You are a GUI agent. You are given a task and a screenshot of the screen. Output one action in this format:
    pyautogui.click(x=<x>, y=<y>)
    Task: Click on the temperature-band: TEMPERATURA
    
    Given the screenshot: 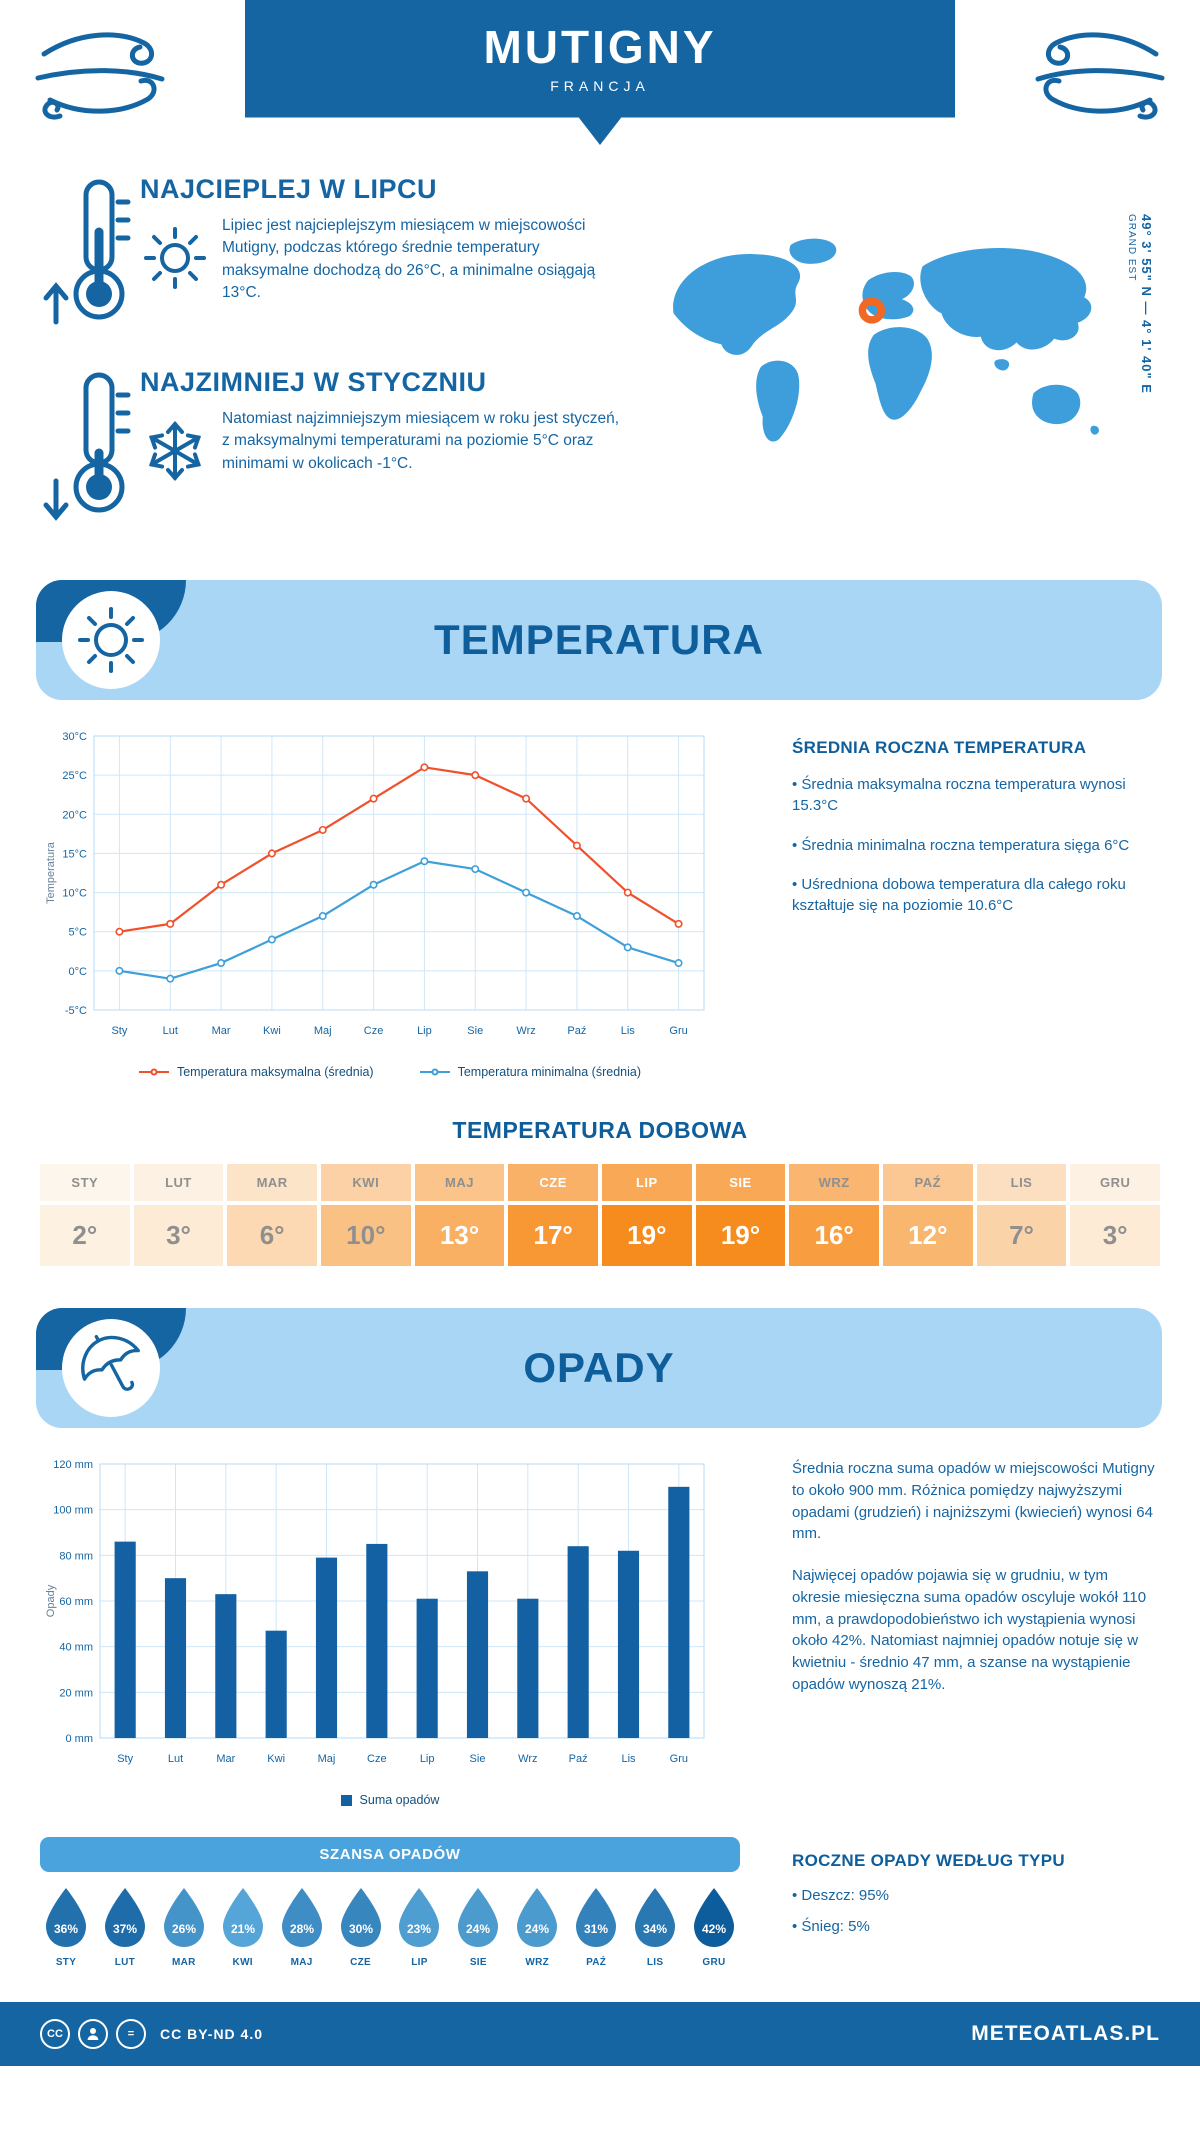 What is the action you would take?
    pyautogui.click(x=599, y=640)
    